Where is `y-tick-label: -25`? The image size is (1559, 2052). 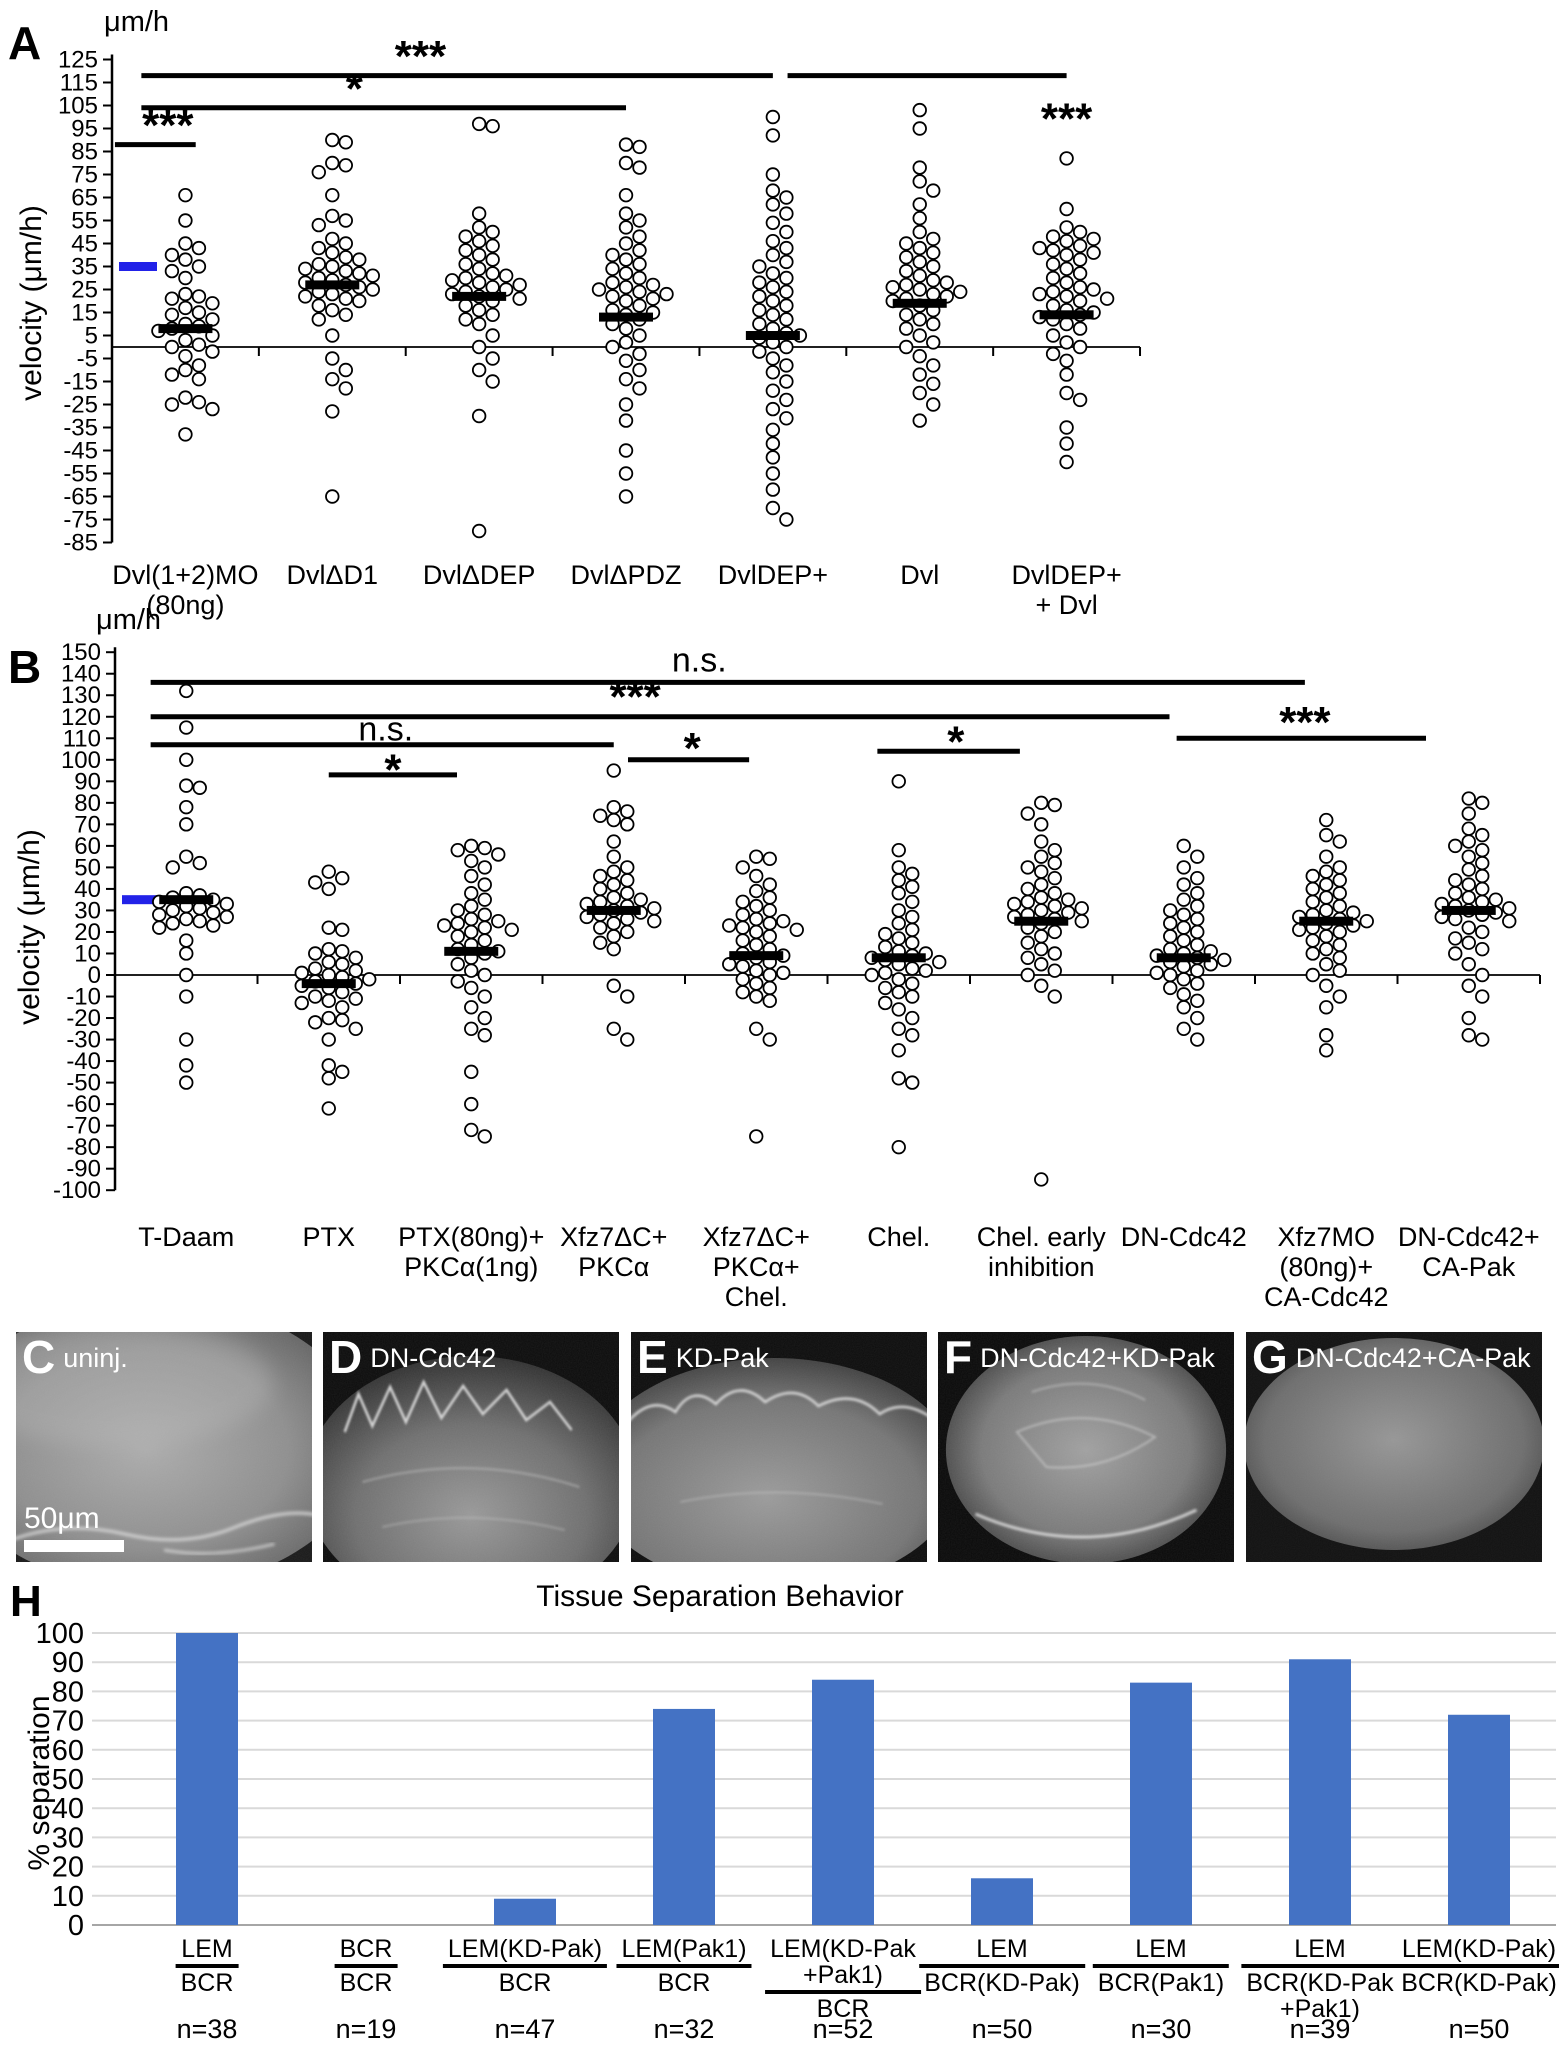 y-tick-label: -25 is located at coordinates (80, 405).